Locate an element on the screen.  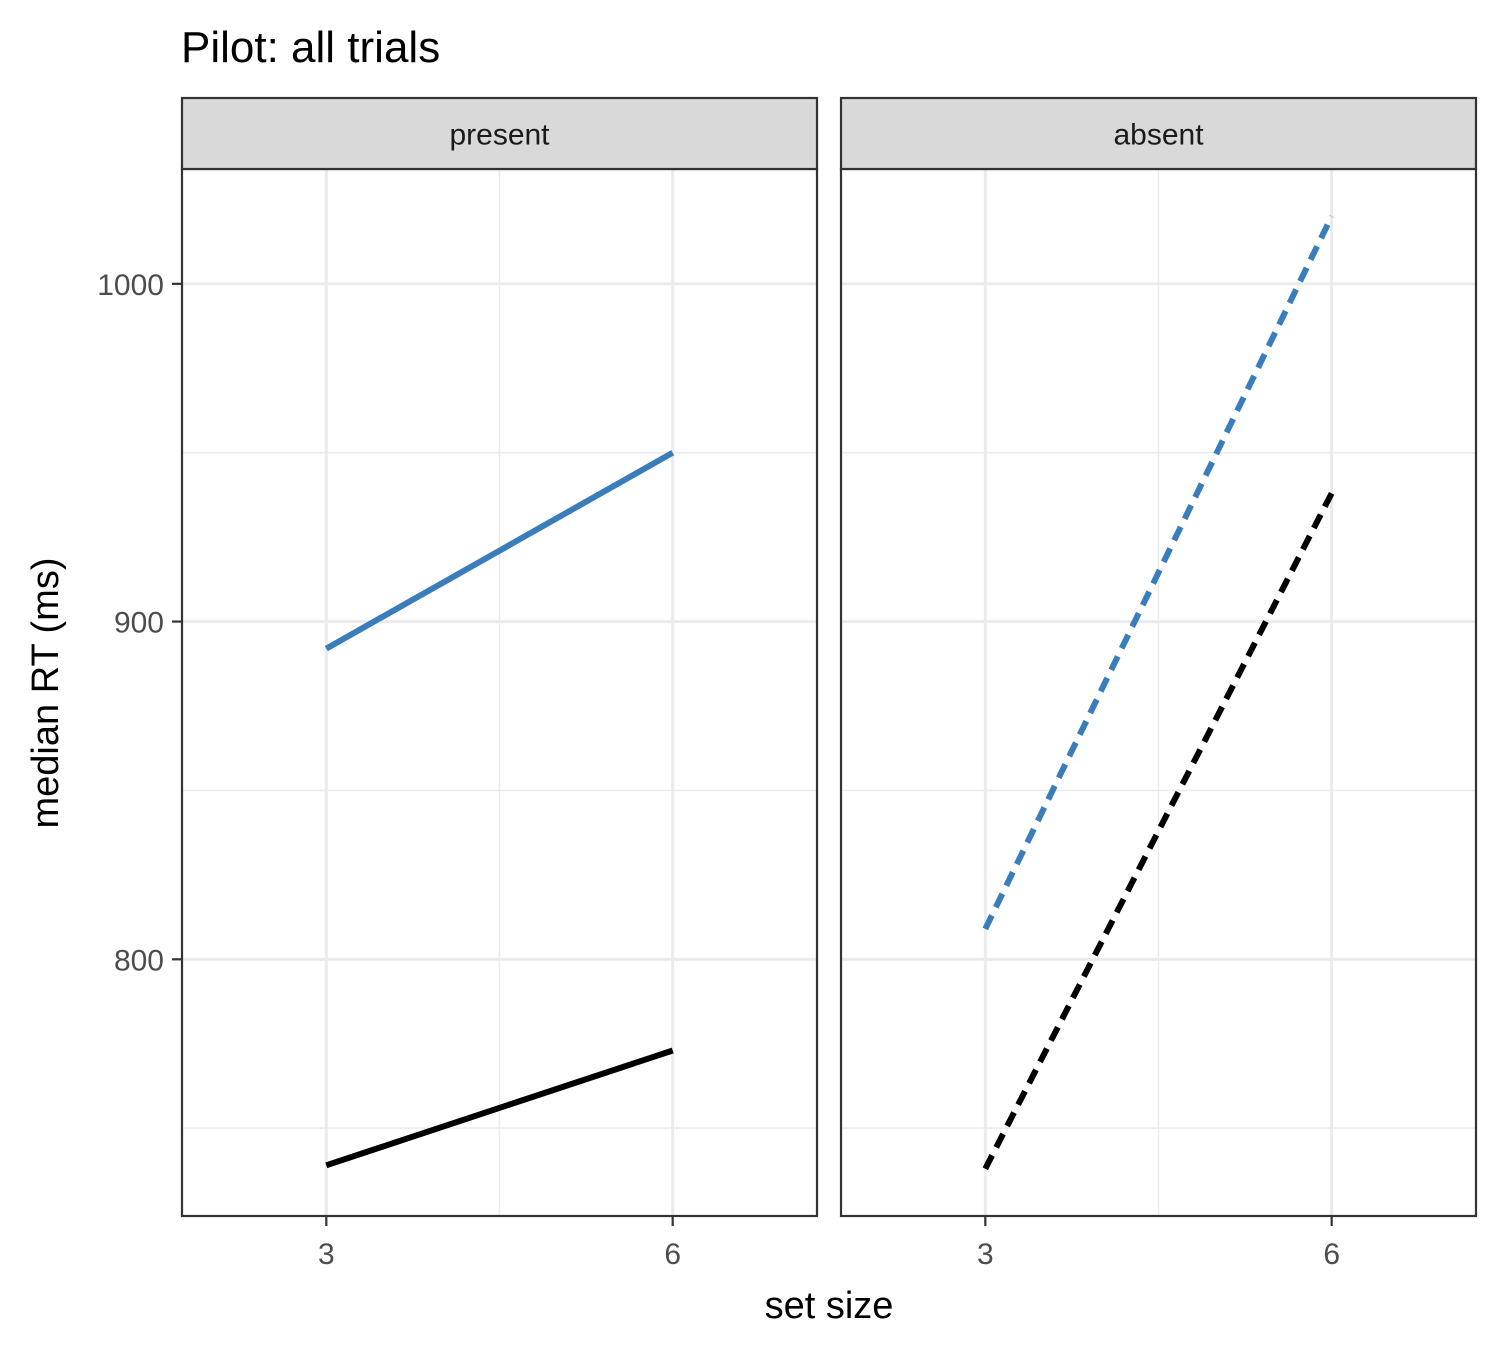
strip-label: absent is located at coordinates (1158, 135).